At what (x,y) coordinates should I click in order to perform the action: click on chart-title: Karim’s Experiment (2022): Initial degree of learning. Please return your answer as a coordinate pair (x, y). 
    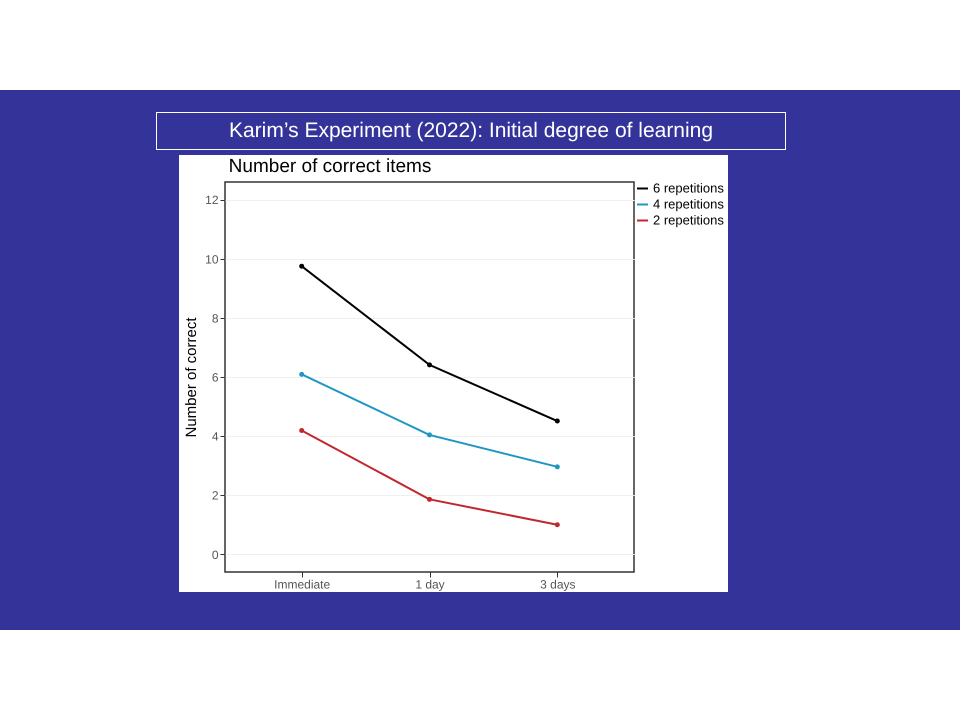
    Looking at the image, I should click on (471, 131).